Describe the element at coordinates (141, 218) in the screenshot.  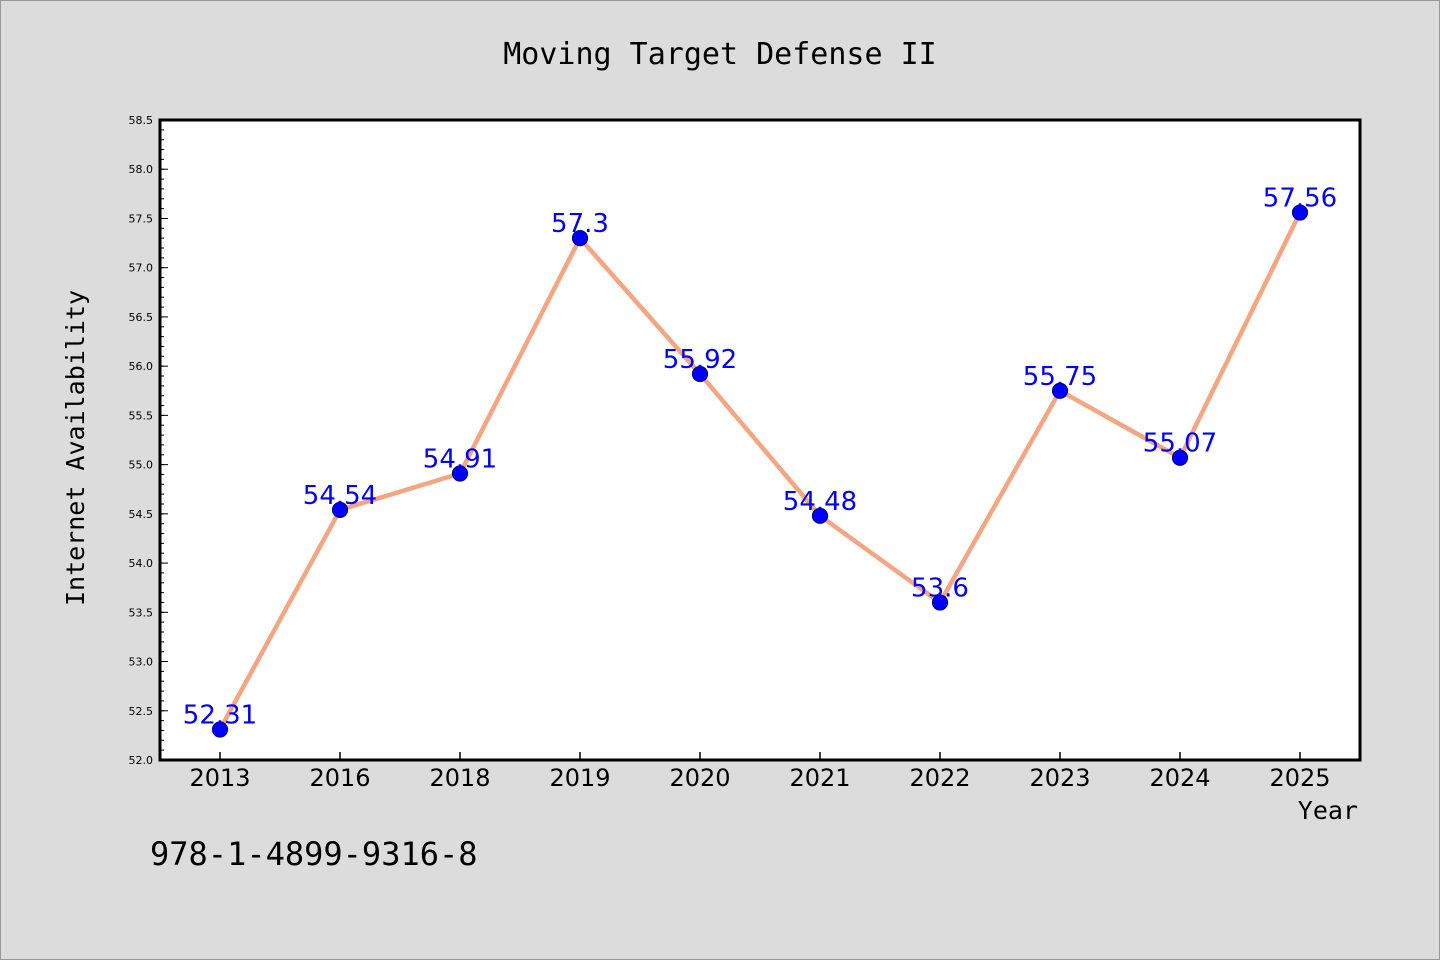
I see `y-tick-label: 57.5` at that location.